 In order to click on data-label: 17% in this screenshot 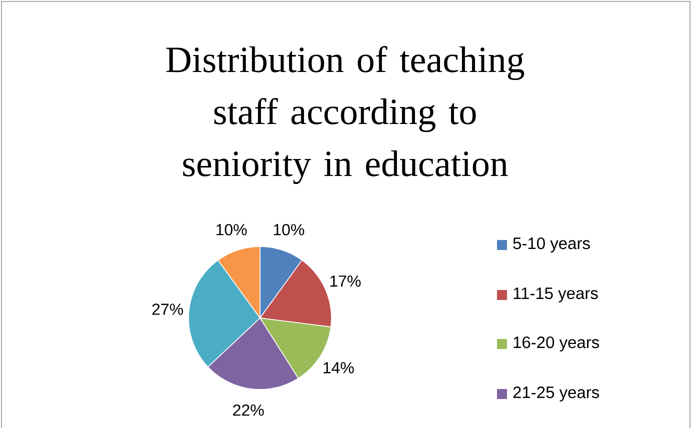, I will do `click(345, 281)`.